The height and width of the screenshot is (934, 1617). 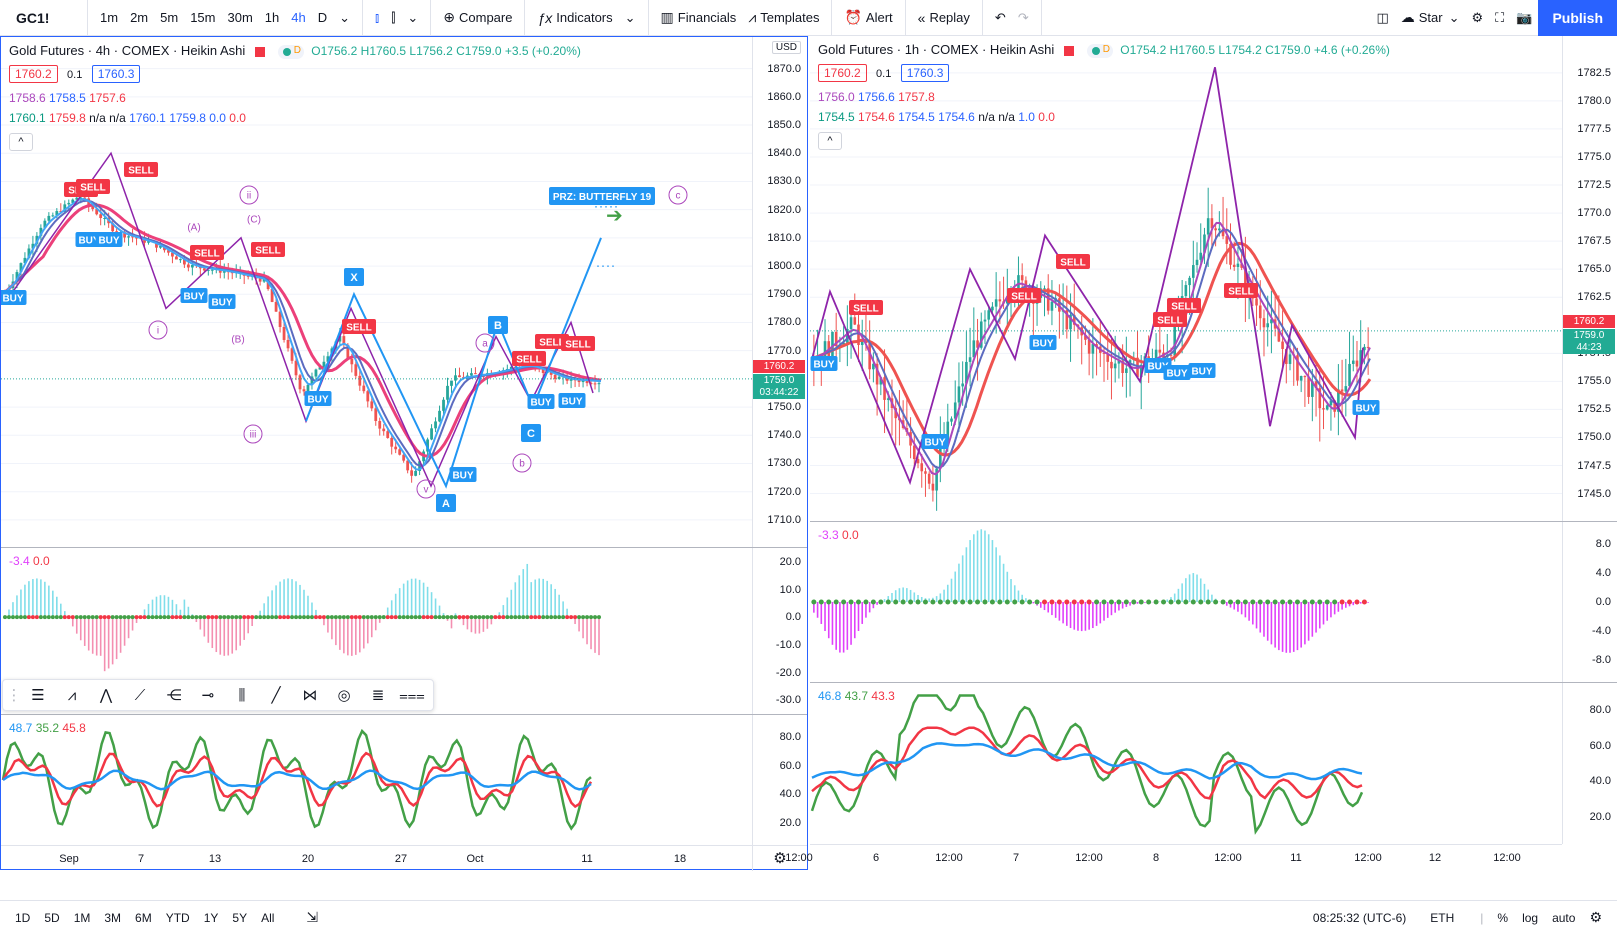 What do you see at coordinates (1143, 50) in the screenshot?
I see `right-open: O1754.2` at bounding box center [1143, 50].